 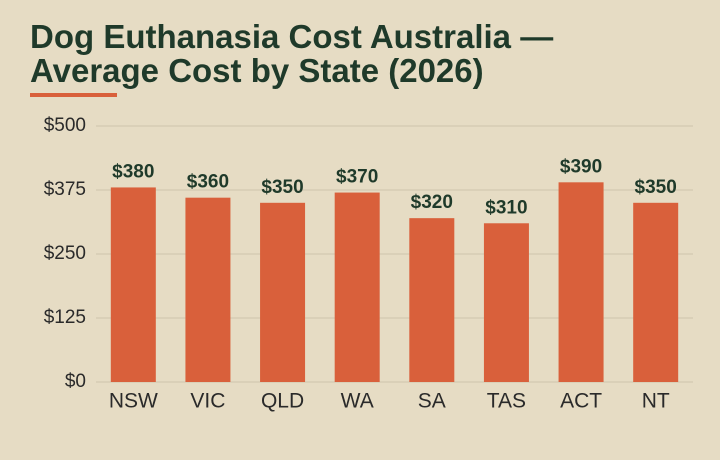 What do you see at coordinates (65, 317) in the screenshot?
I see `y-tick-label: $125` at bounding box center [65, 317].